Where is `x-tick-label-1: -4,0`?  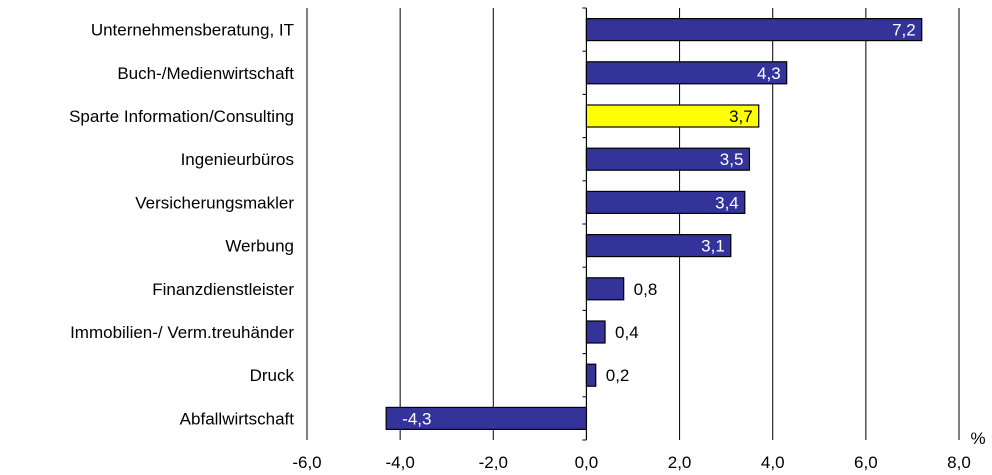
x-tick-label-1: -4,0 is located at coordinates (399, 462).